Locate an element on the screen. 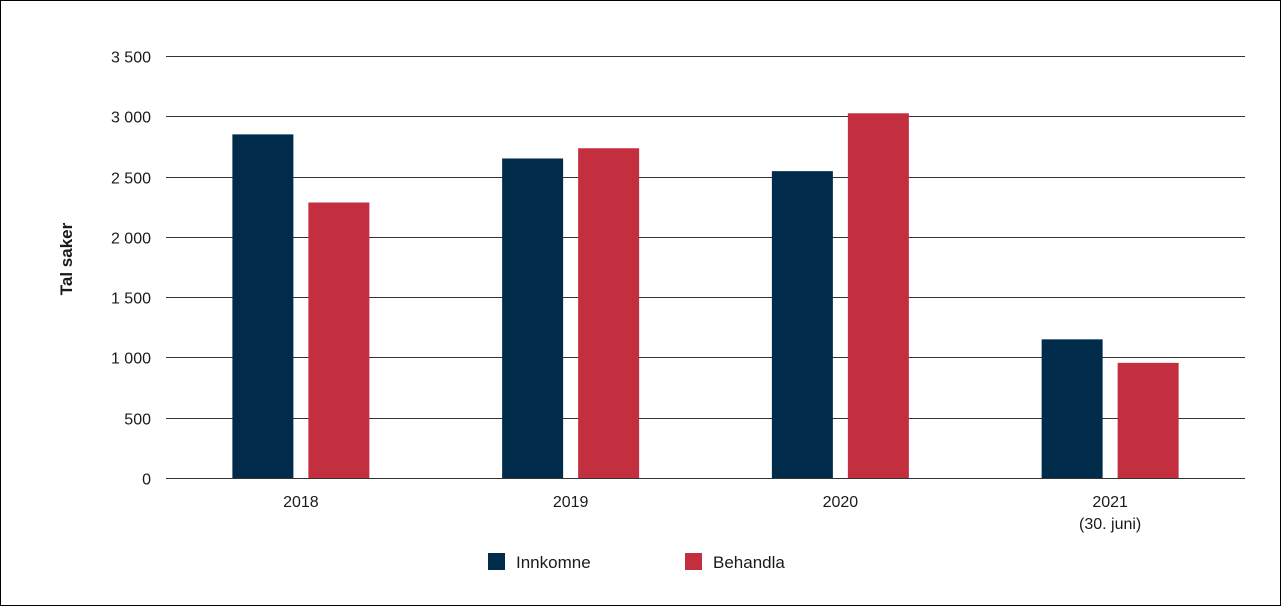 Image resolution: width=1281 pixels, height=606 pixels. x-tick-label: 2019 is located at coordinates (571, 502).